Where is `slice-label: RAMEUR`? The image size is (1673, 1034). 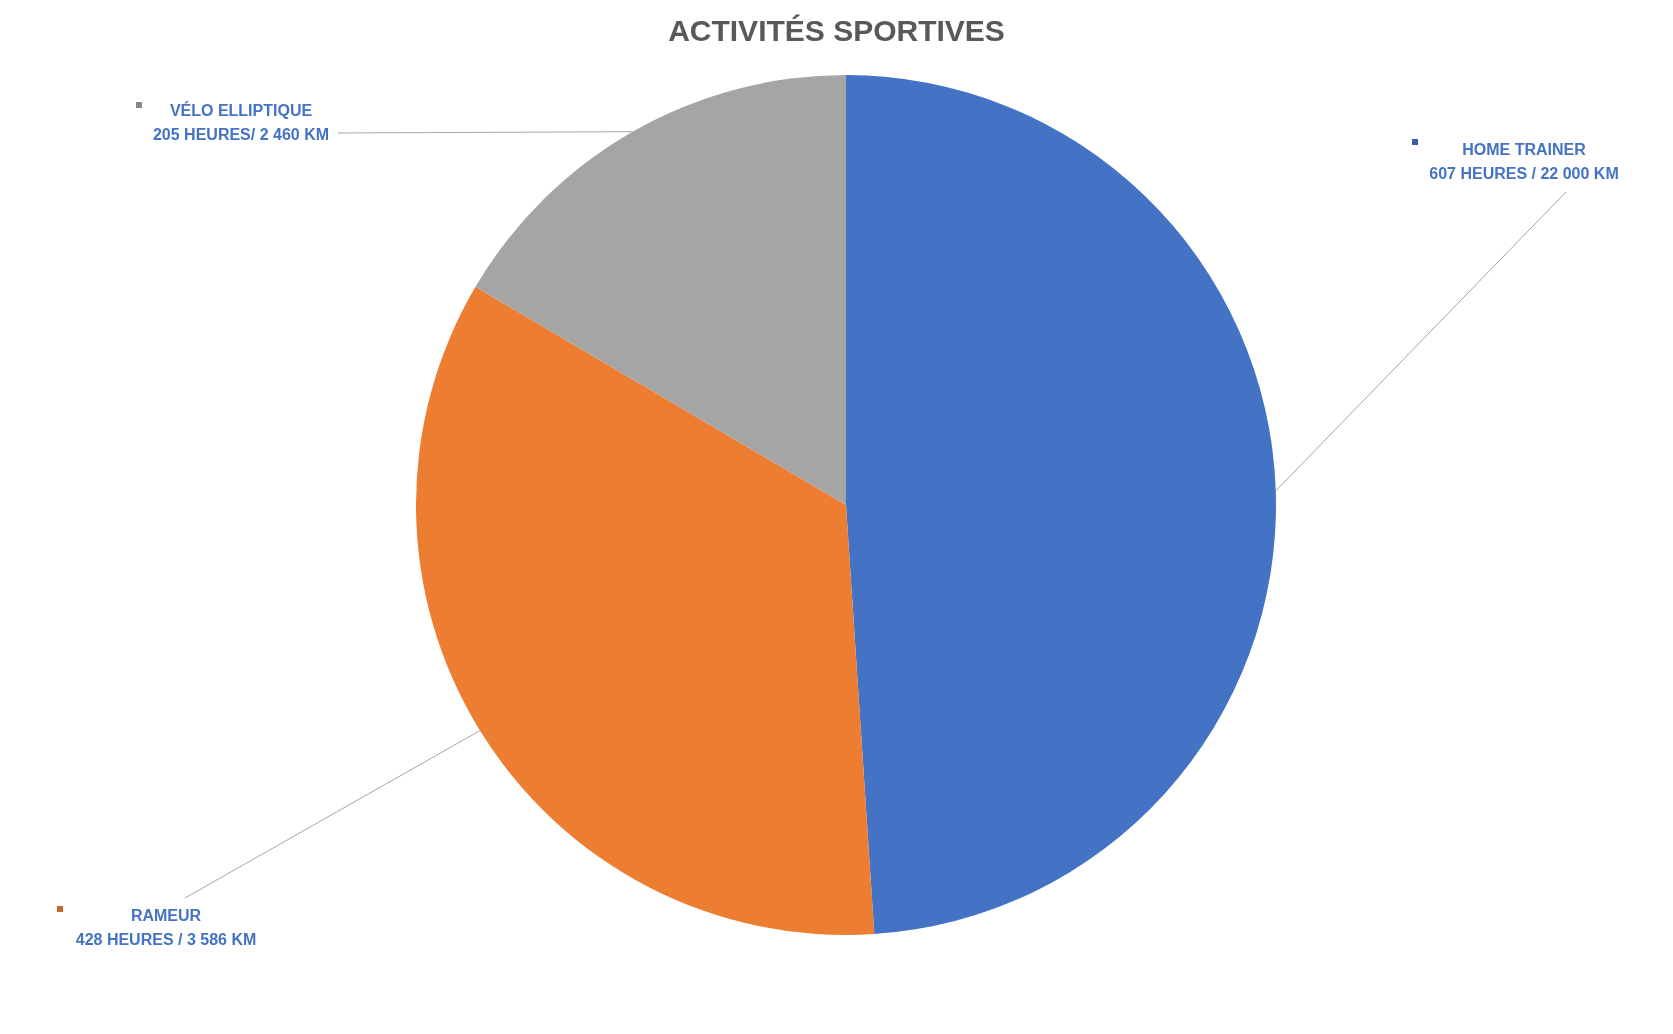
slice-label: RAMEUR is located at coordinates (166, 915).